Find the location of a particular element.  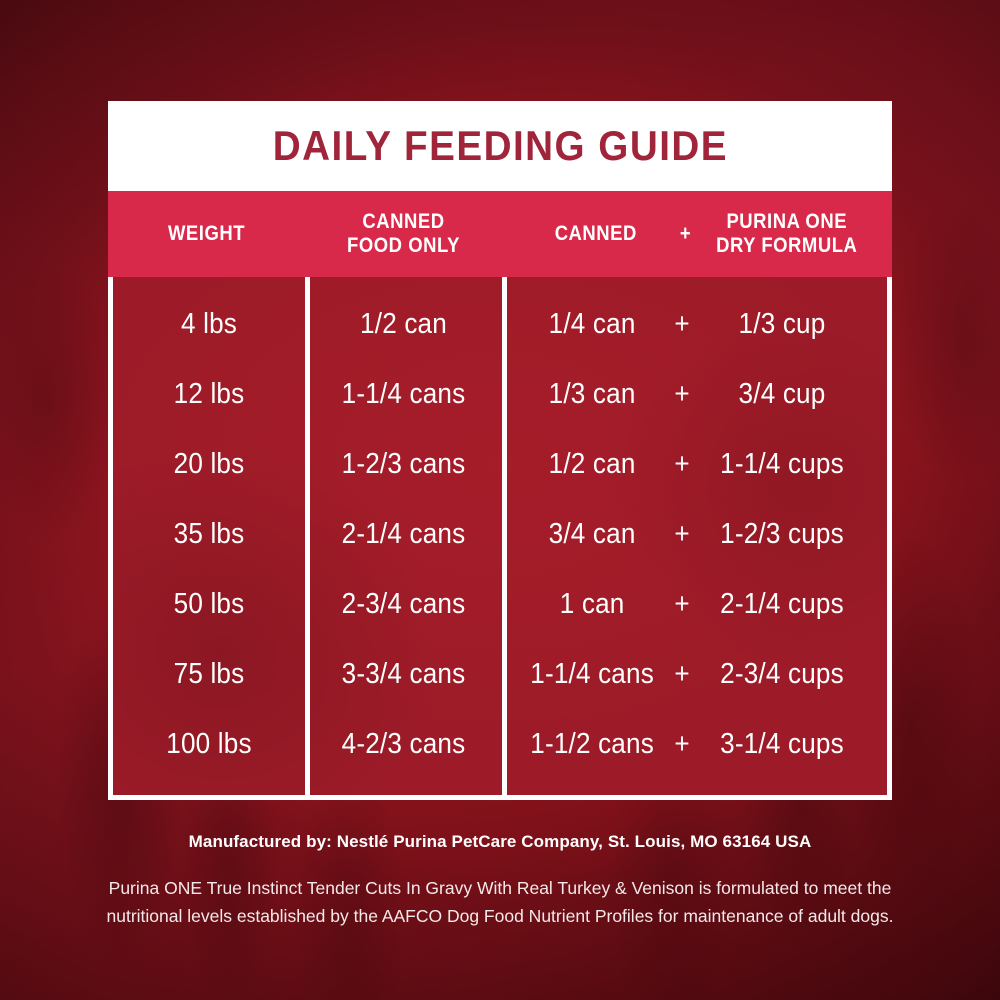

cell-combination: 1/4 can + 1/3 cup is located at coordinates (692, 324).